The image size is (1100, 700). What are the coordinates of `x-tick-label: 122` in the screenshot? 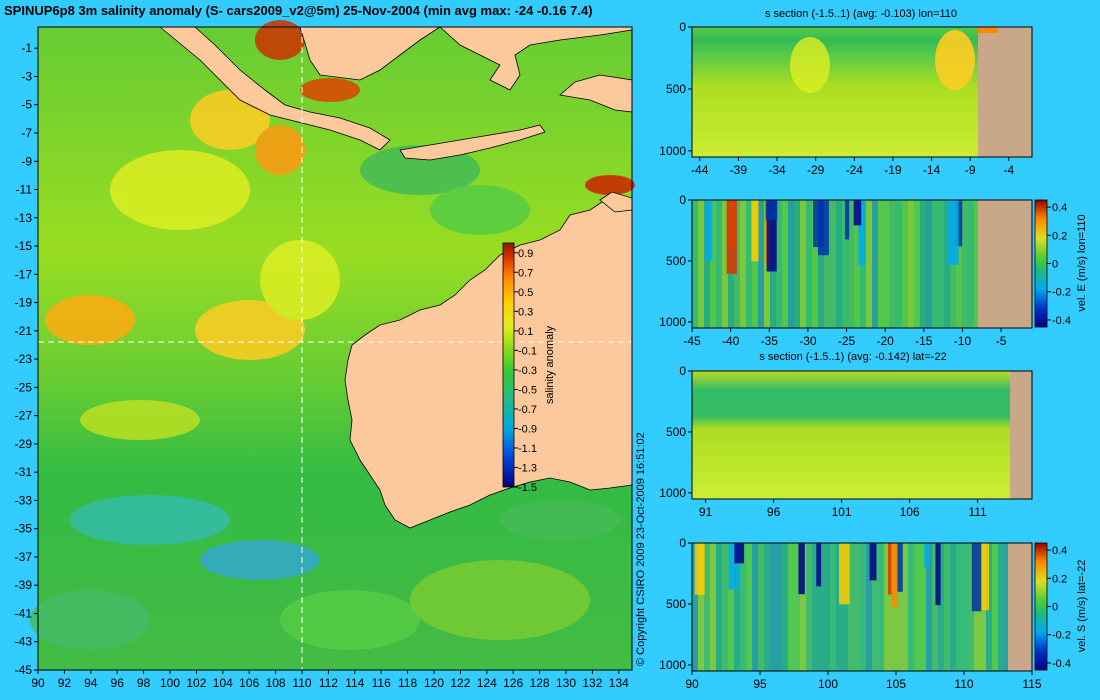 It's located at (460, 683).